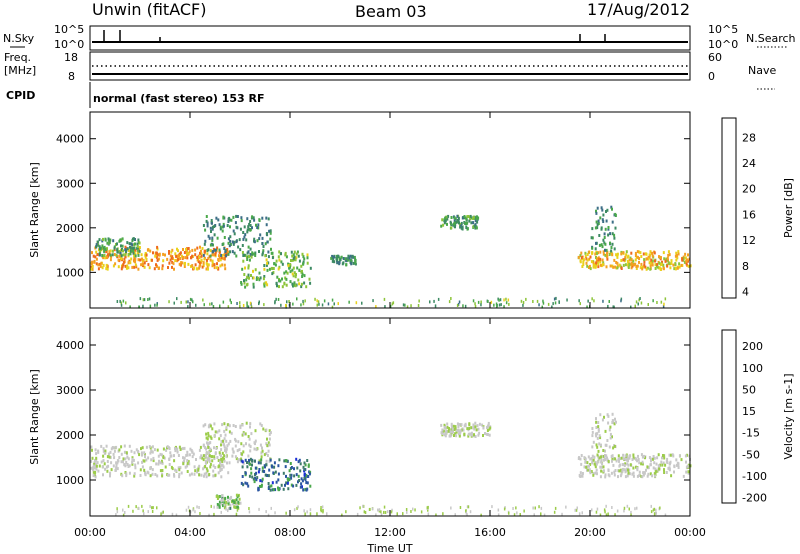 The width and height of the screenshot is (800, 554). Describe the element at coordinates (70, 435) in the screenshot. I see `y-tick-label: 2000` at that location.